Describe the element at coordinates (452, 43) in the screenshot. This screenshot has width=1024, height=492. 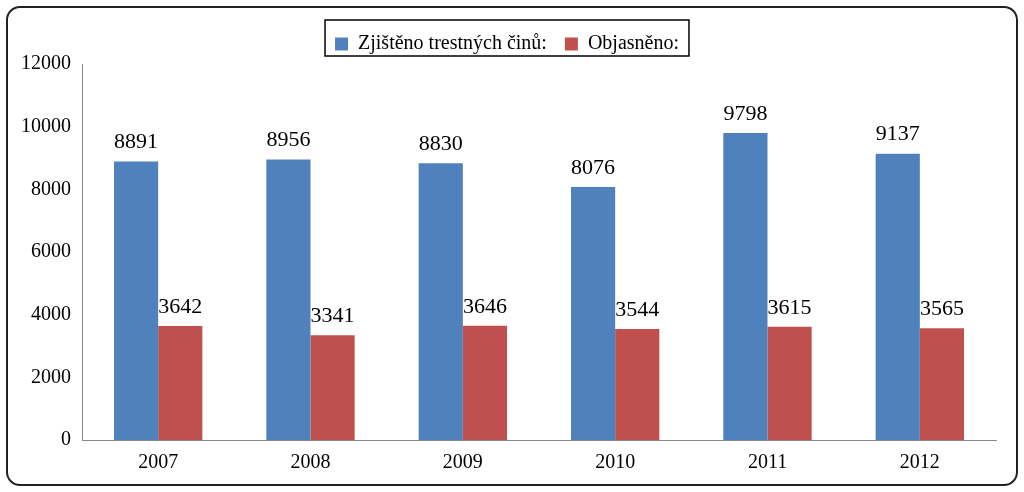
I see `legend-label: Zjištěno trestných činů:` at that location.